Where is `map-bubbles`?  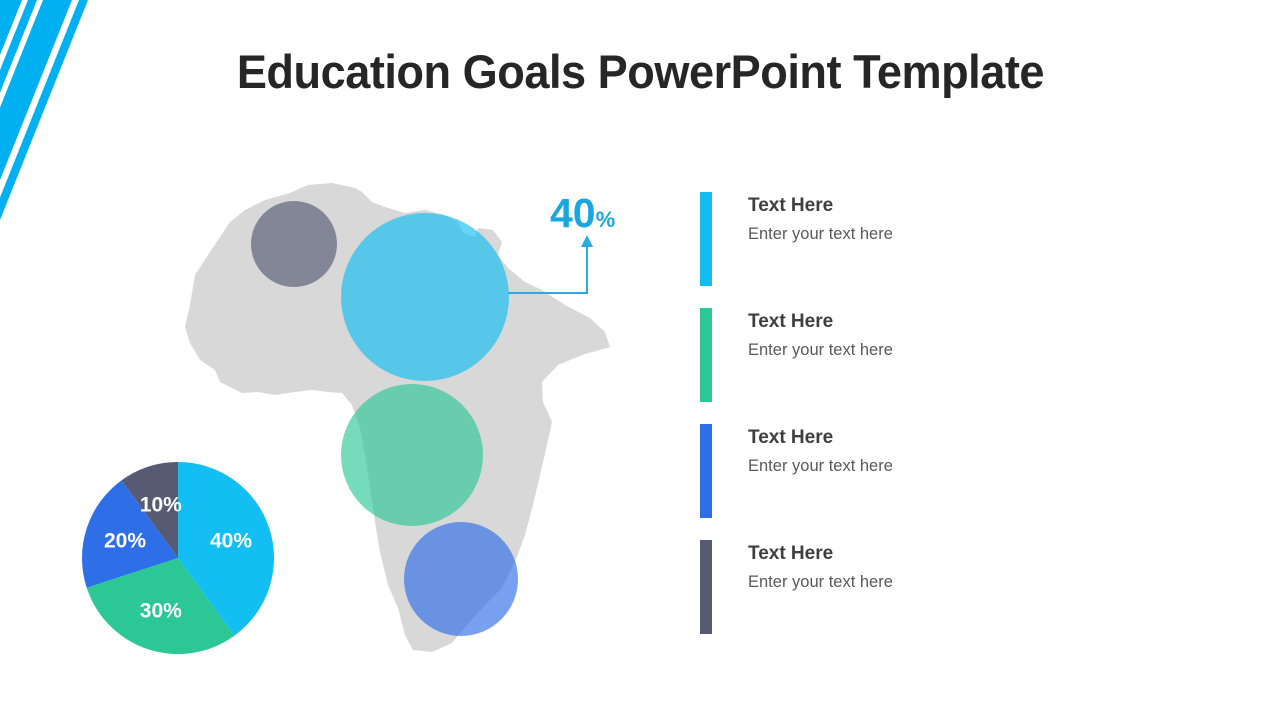
map-bubbles is located at coordinates (384, 418).